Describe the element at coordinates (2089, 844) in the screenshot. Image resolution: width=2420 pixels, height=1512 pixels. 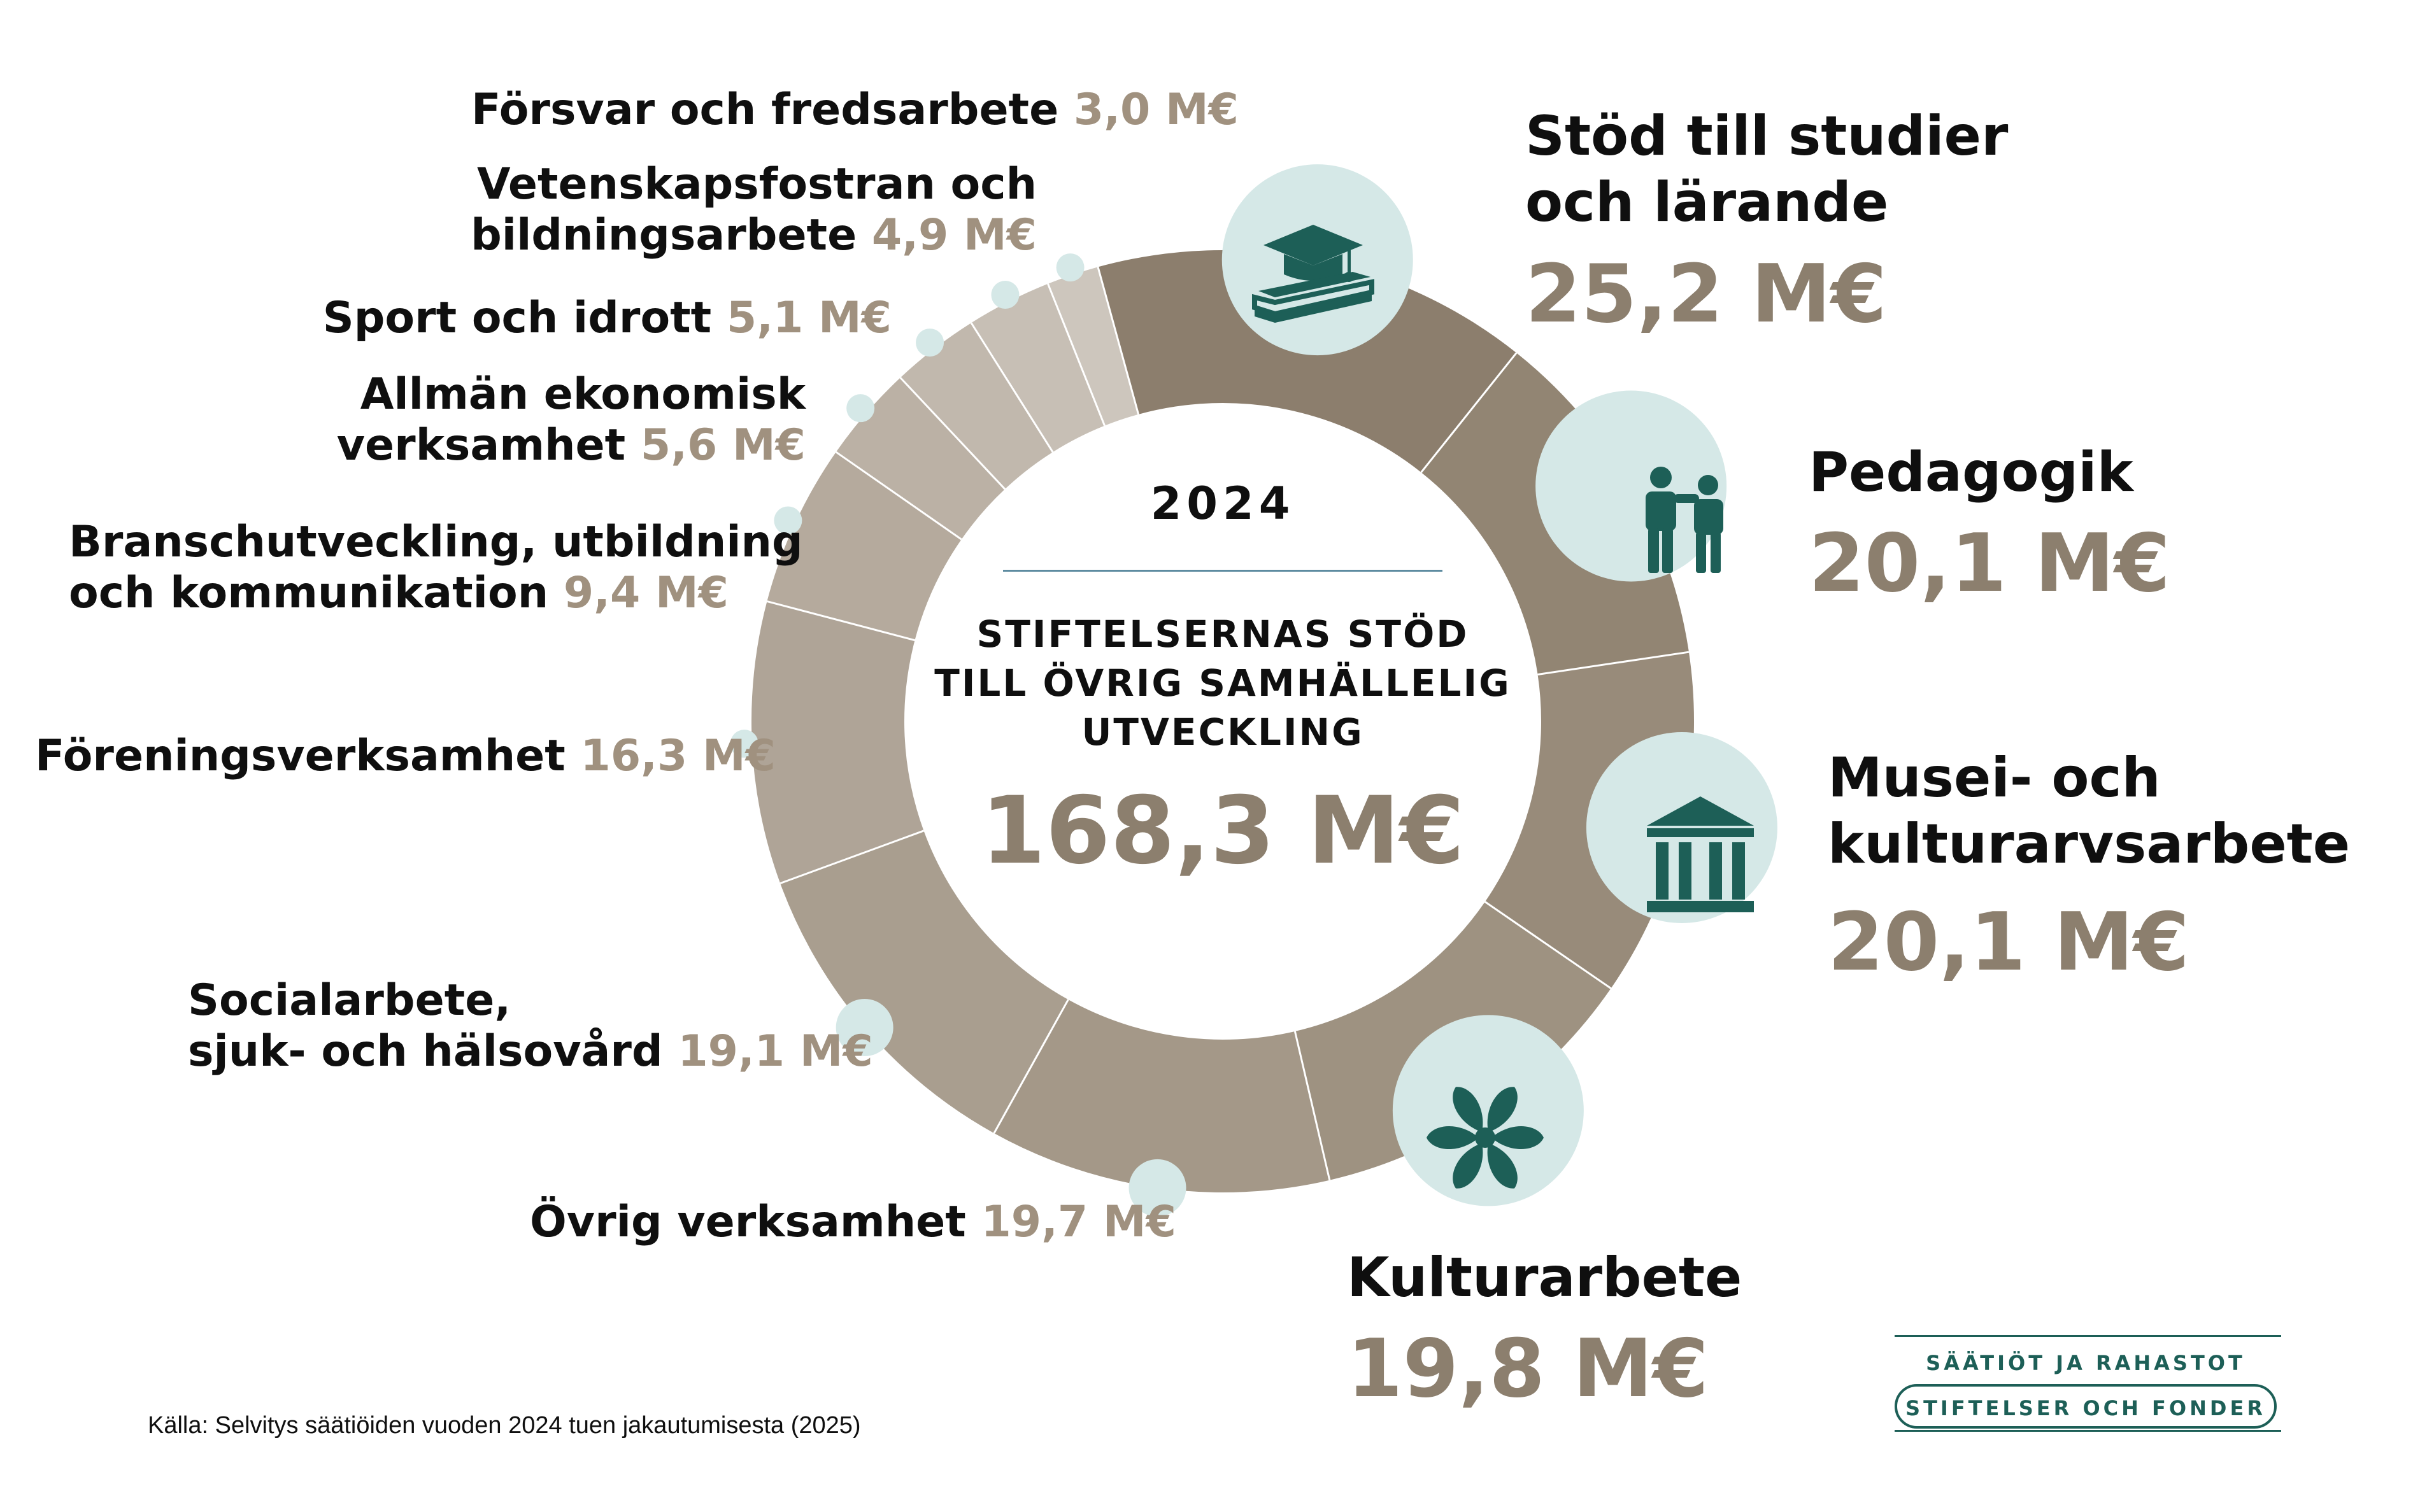
I see `slice-name-line: kulturarvsarbete` at that location.